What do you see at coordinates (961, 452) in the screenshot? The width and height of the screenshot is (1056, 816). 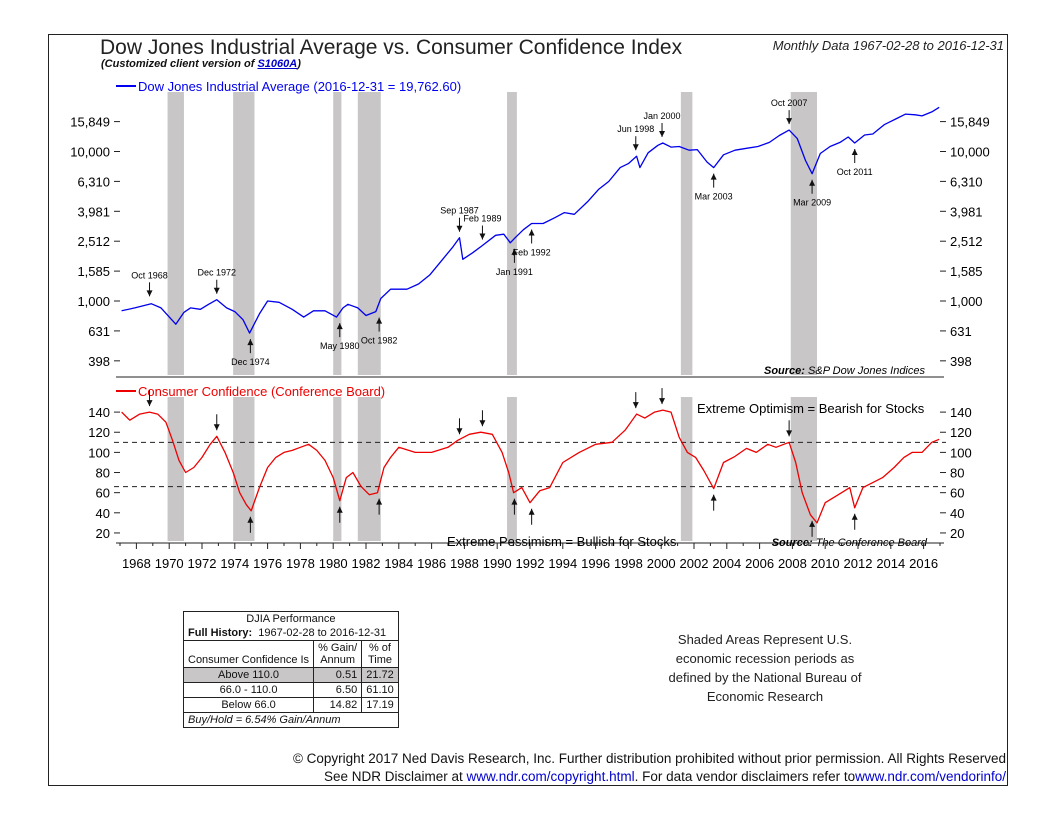 I see `cc-tick-label-right: 100` at bounding box center [961, 452].